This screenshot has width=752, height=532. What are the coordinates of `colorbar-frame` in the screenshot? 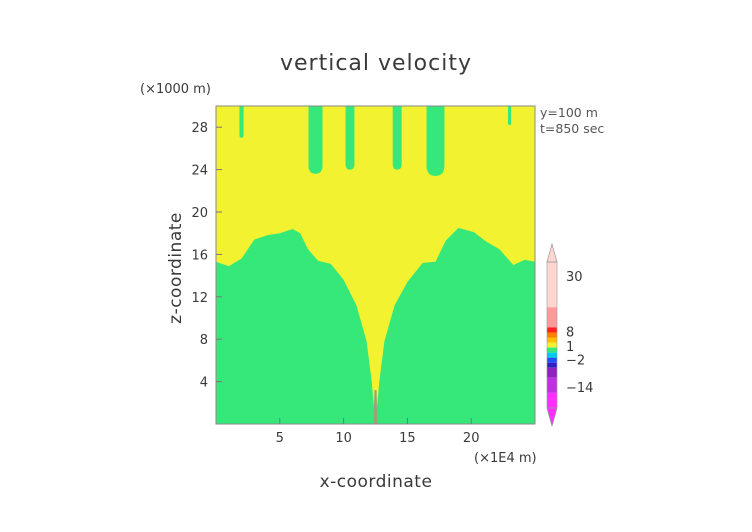 It's located at (552, 335).